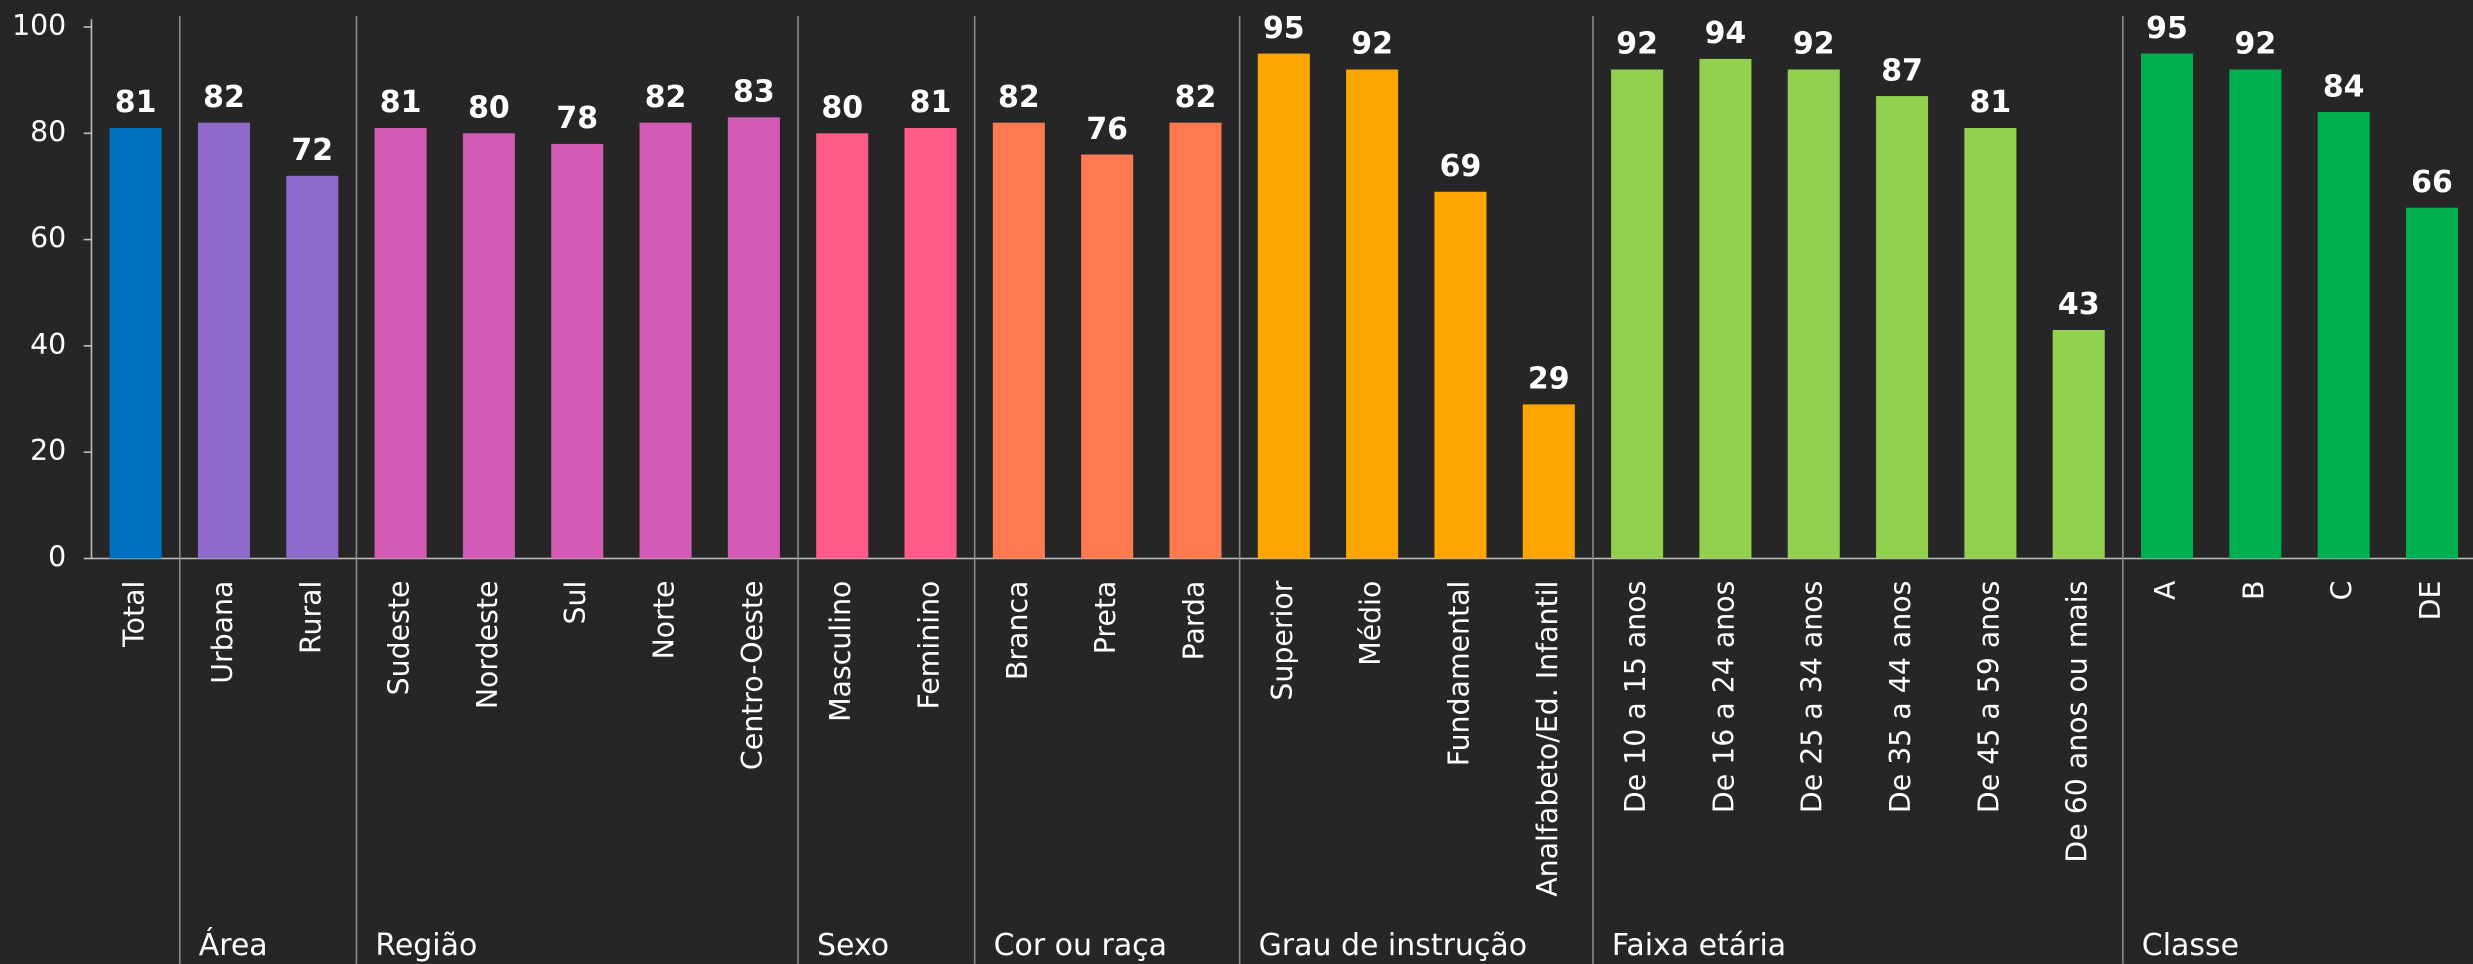 The width and height of the screenshot is (2473, 964). I want to click on y-tick-label: 60, so click(48, 238).